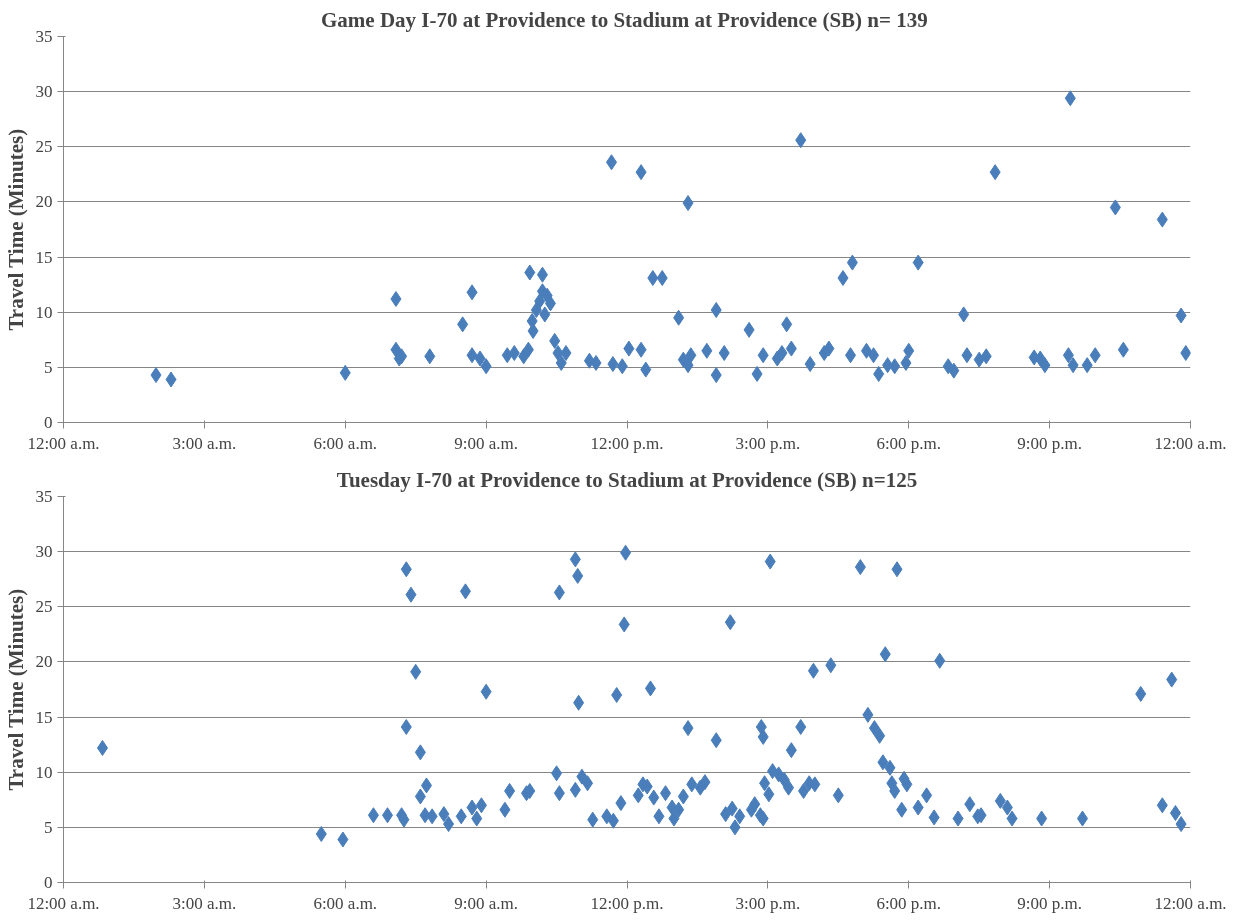  Describe the element at coordinates (624, 19) in the screenshot. I see `chart-title: Game Day I-70 at Providence to Stadium at Providence (SB) n= 139` at that location.